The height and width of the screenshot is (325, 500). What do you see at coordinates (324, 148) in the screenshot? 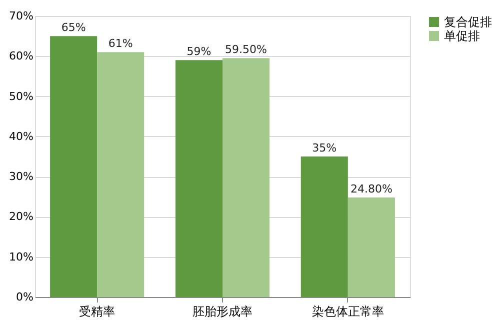
I see `data-label: 35%` at bounding box center [324, 148].